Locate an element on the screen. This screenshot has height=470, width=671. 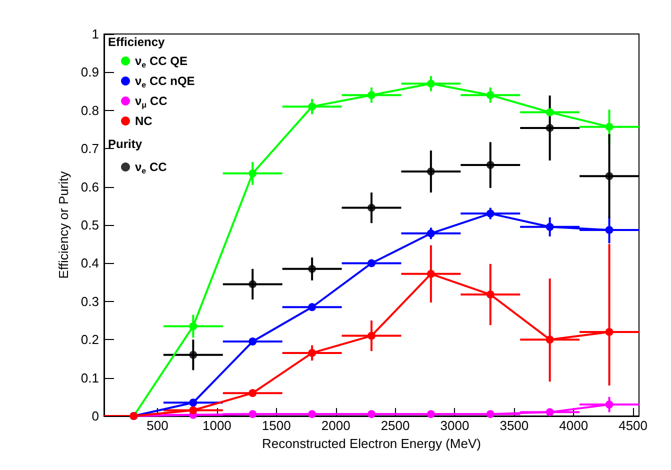
x-tick-label: 1500 is located at coordinates (276, 425).